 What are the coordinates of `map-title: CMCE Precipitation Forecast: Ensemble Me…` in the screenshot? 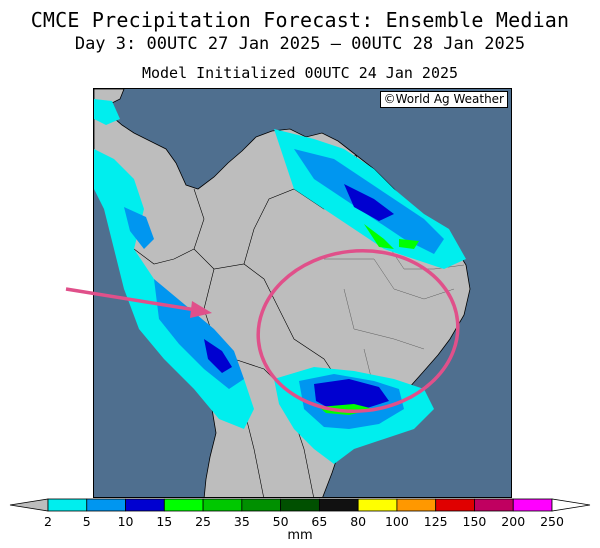 It's located at (300, 20).